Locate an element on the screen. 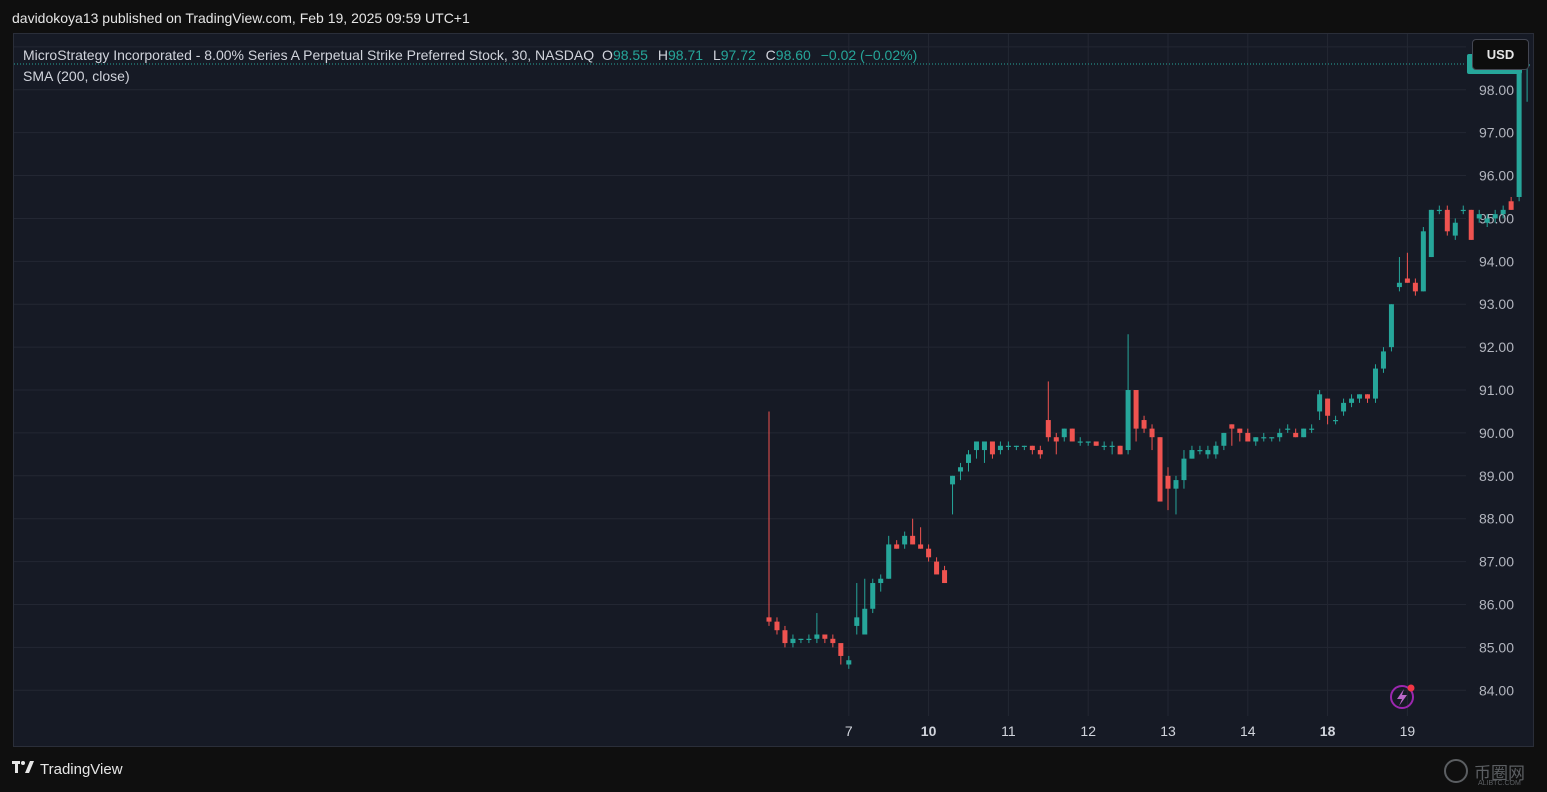  currency-button: USD is located at coordinates (1500, 54).